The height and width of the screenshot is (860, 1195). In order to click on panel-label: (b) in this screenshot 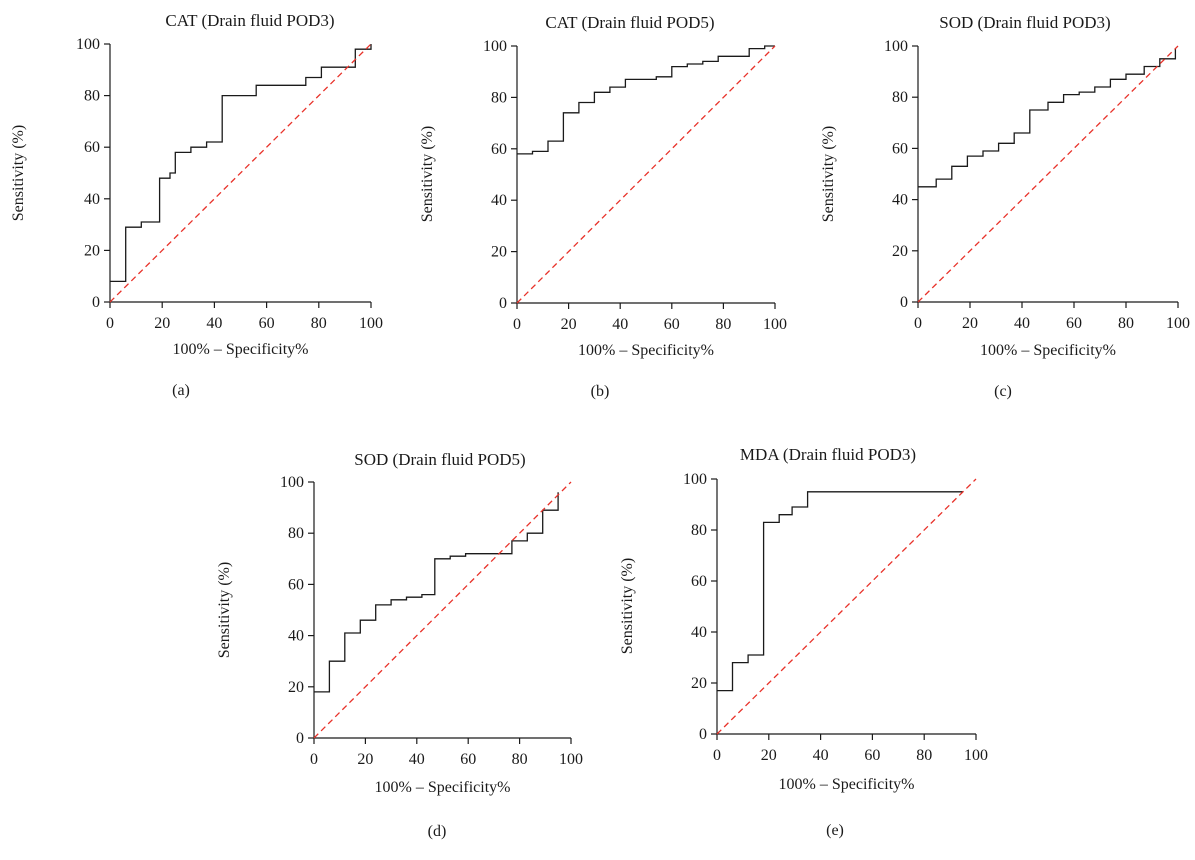, I will do `click(600, 391)`.